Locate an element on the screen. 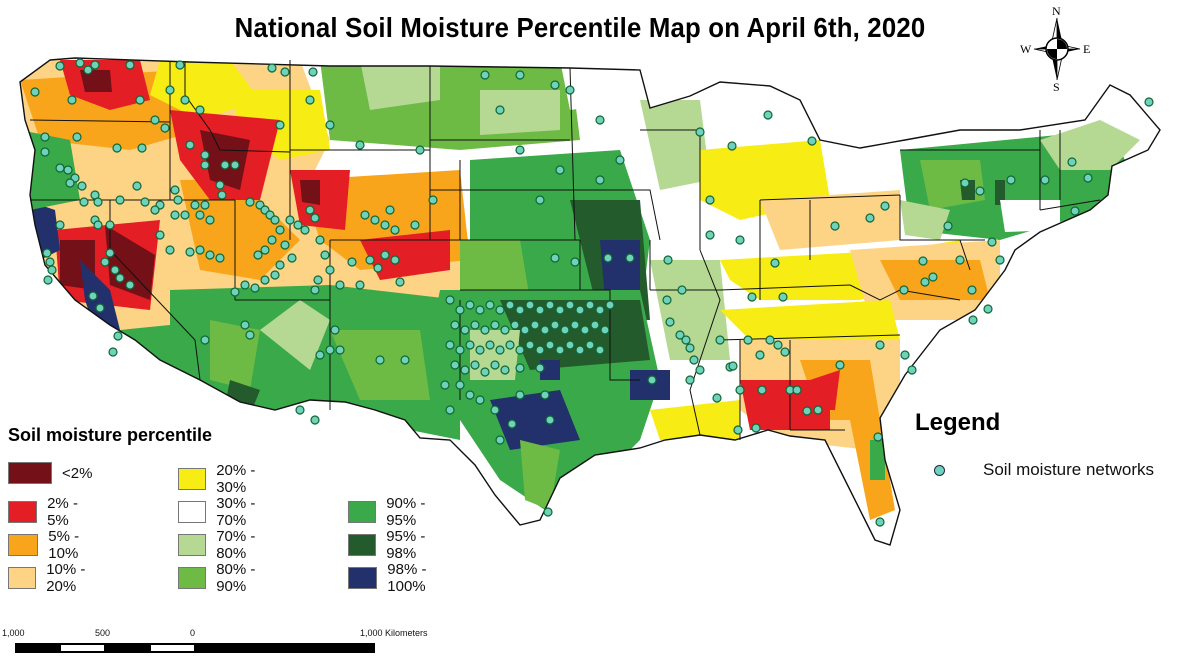 The width and height of the screenshot is (1200, 657). network-legend-item: Soil moisture networks is located at coordinates (1044, 470).